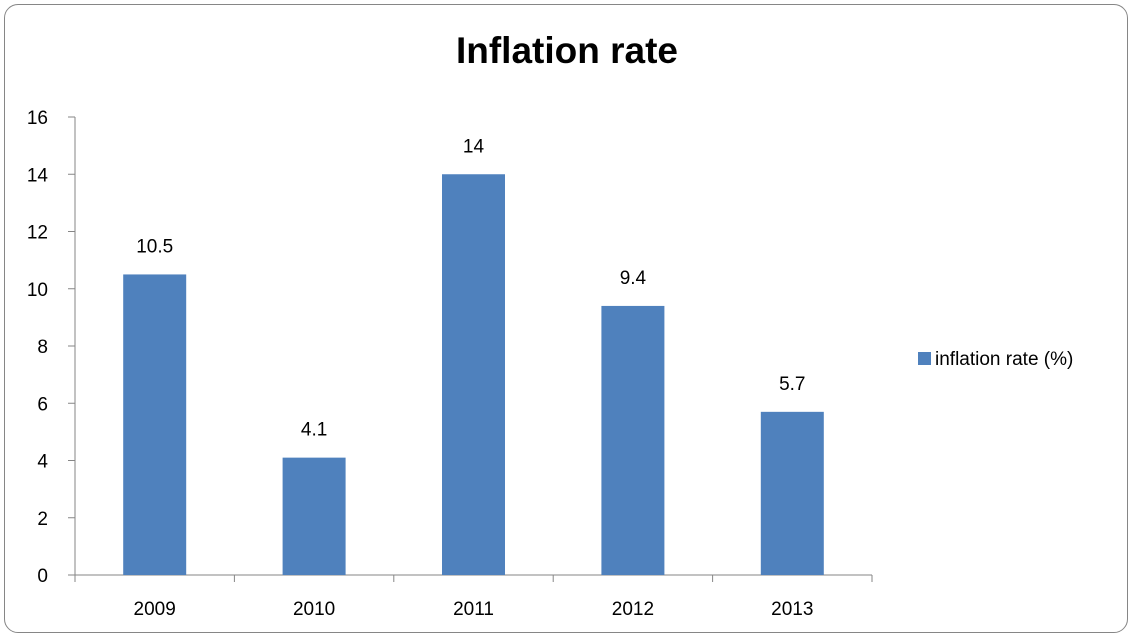 The width and height of the screenshot is (1134, 639). Describe the element at coordinates (1004, 359) in the screenshot. I see `legend-label: inflation rate (%)` at that location.